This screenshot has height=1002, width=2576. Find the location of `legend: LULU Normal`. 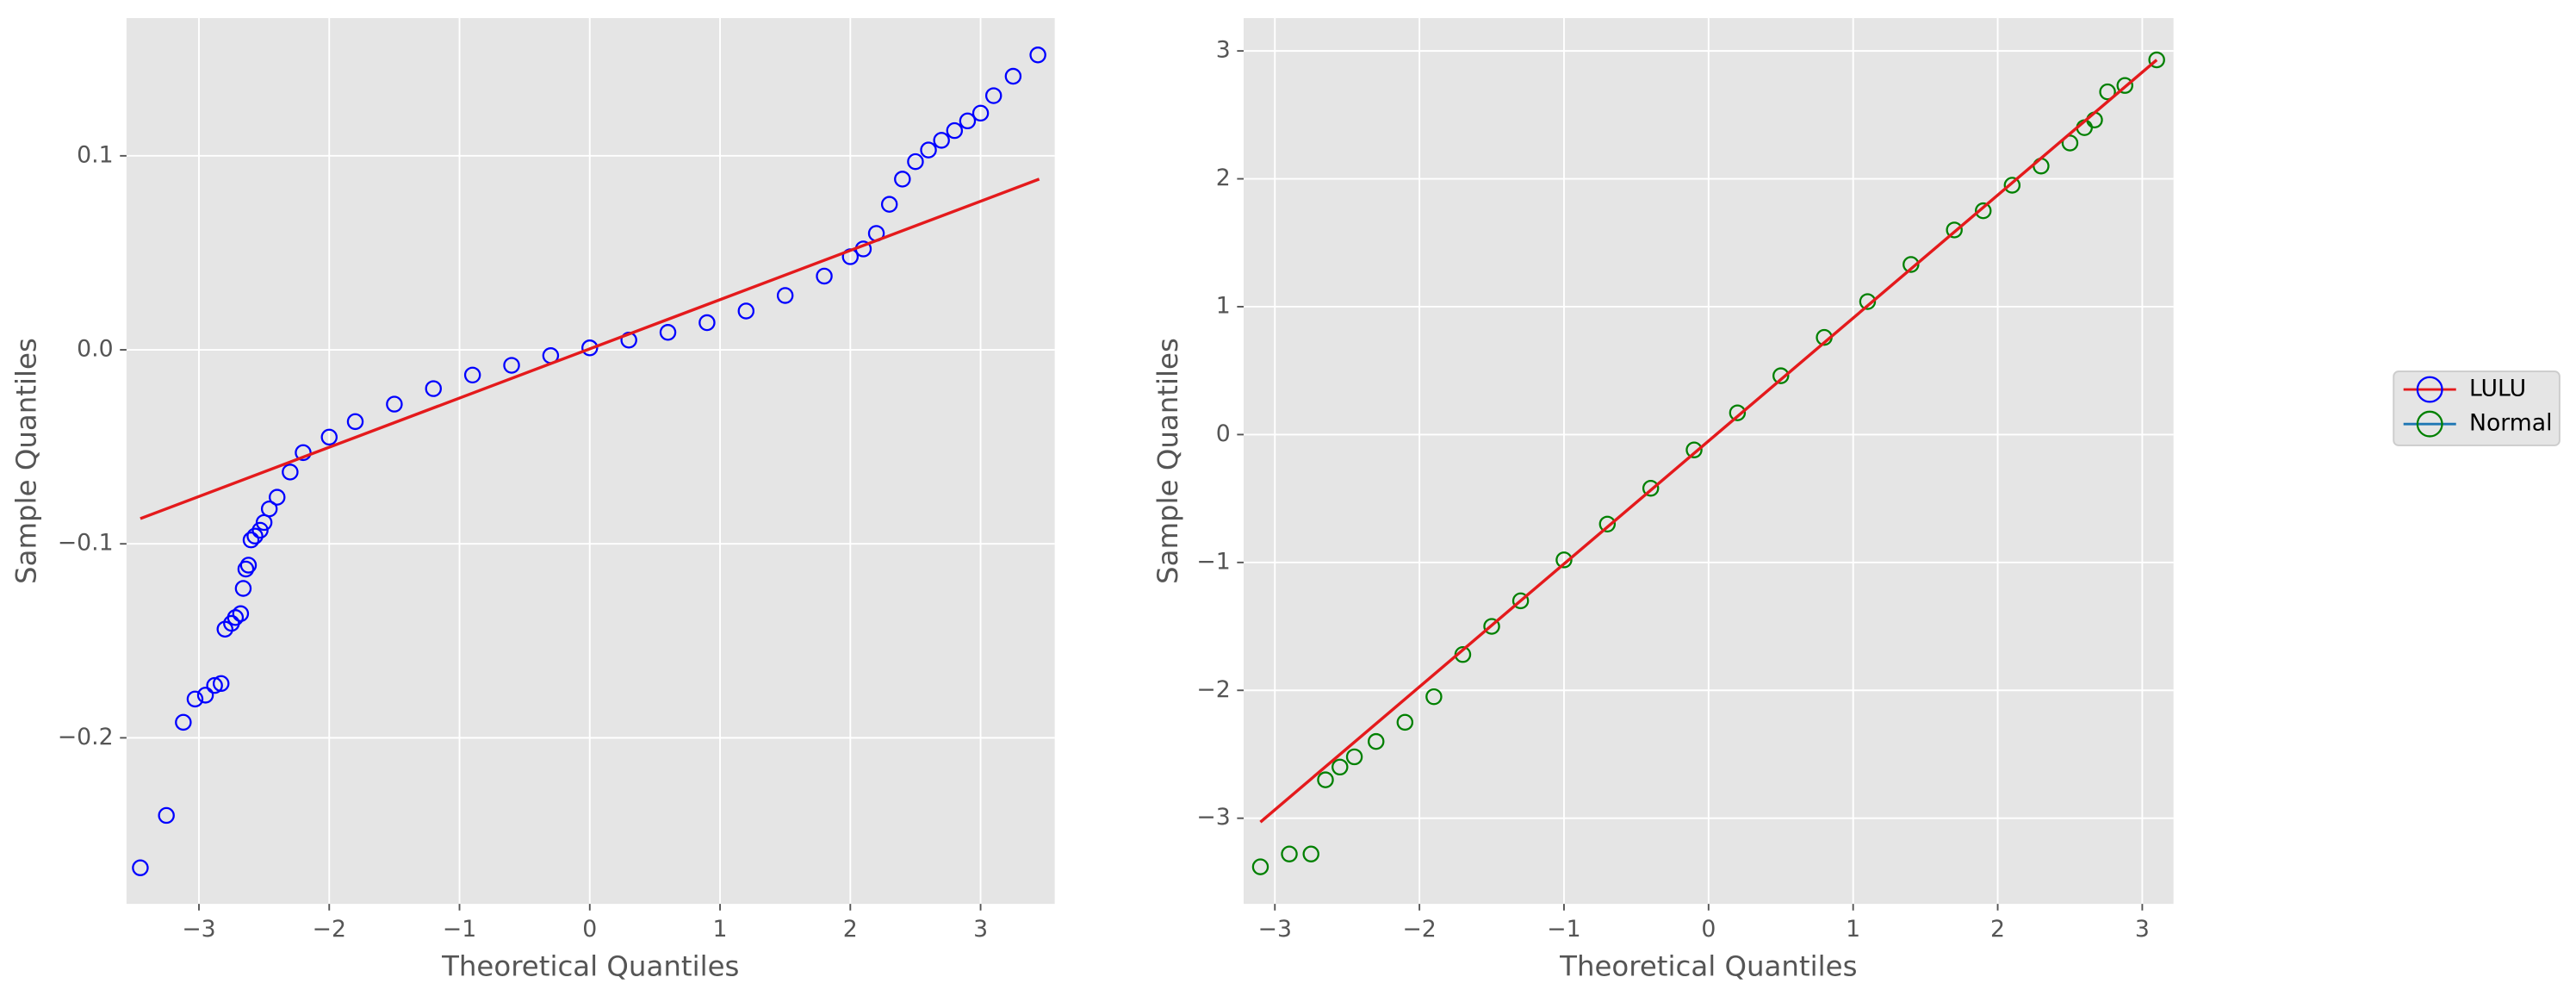

legend: LULU Normal is located at coordinates (2476, 408).